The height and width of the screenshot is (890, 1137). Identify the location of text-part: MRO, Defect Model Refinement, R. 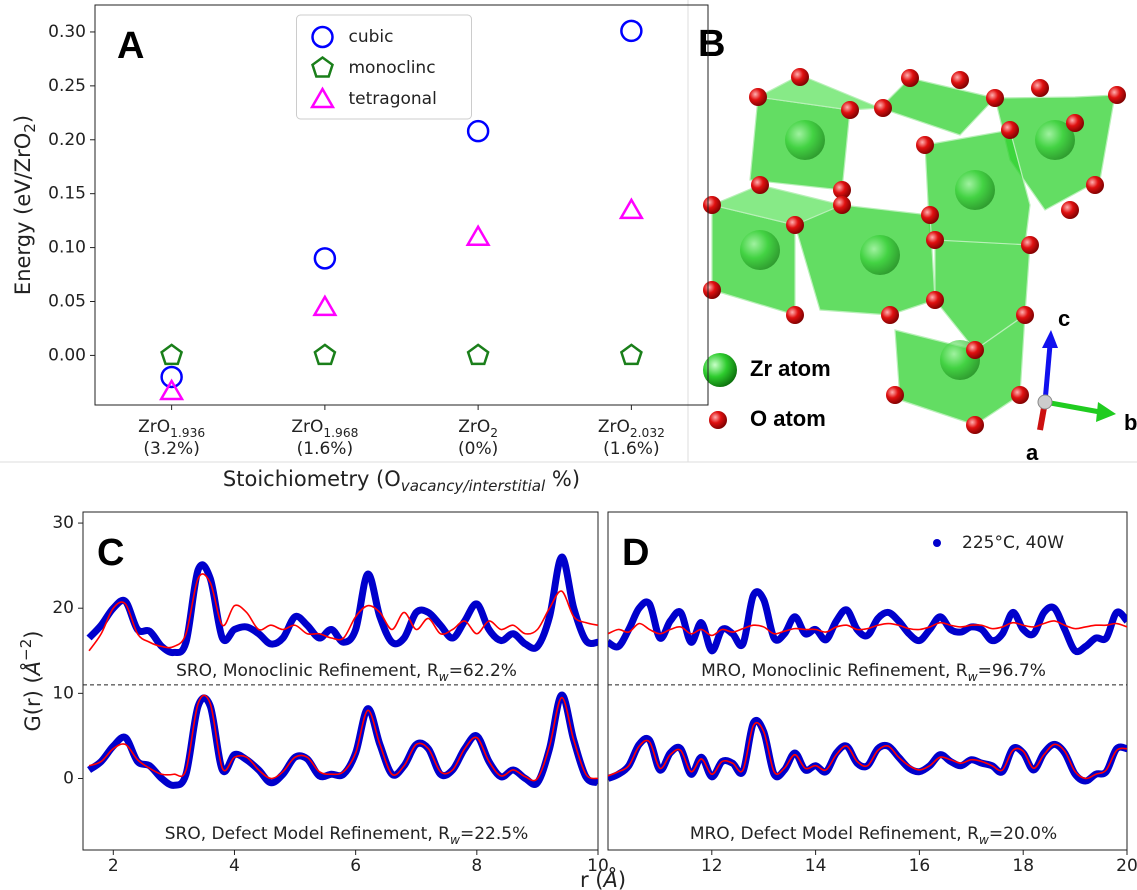
(834, 834).